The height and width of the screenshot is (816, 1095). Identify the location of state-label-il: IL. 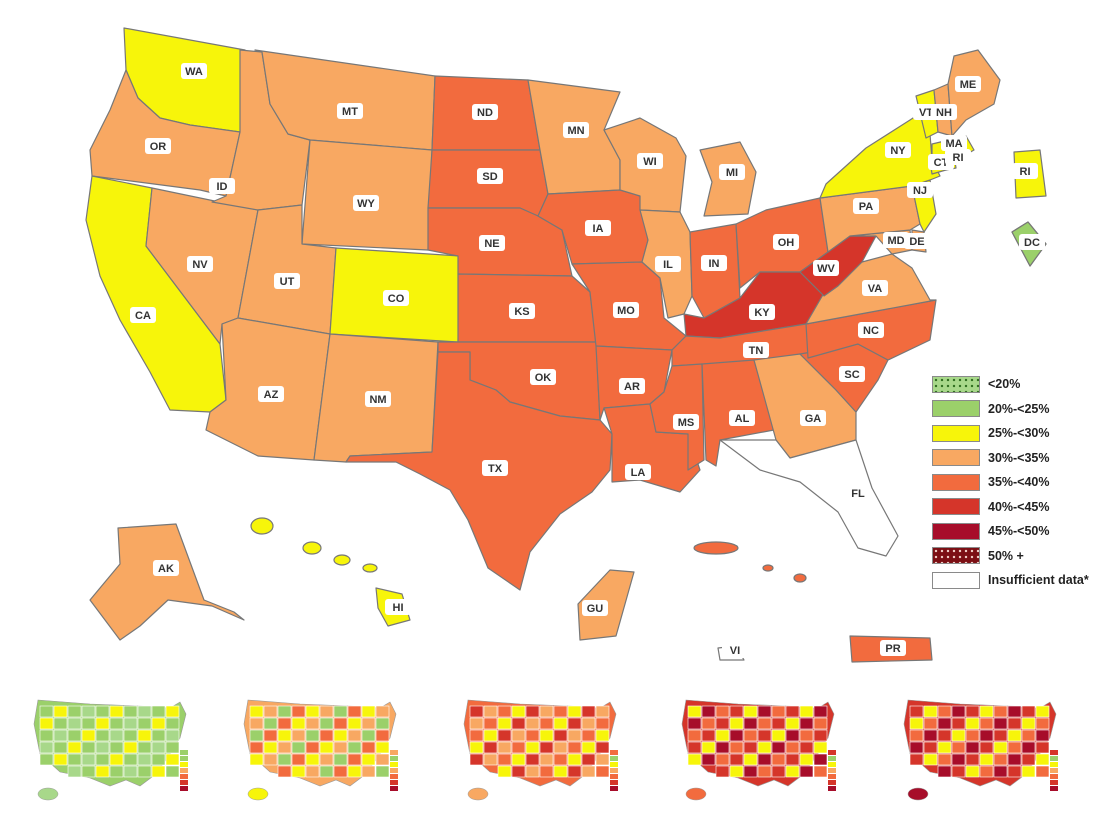
(668, 265).